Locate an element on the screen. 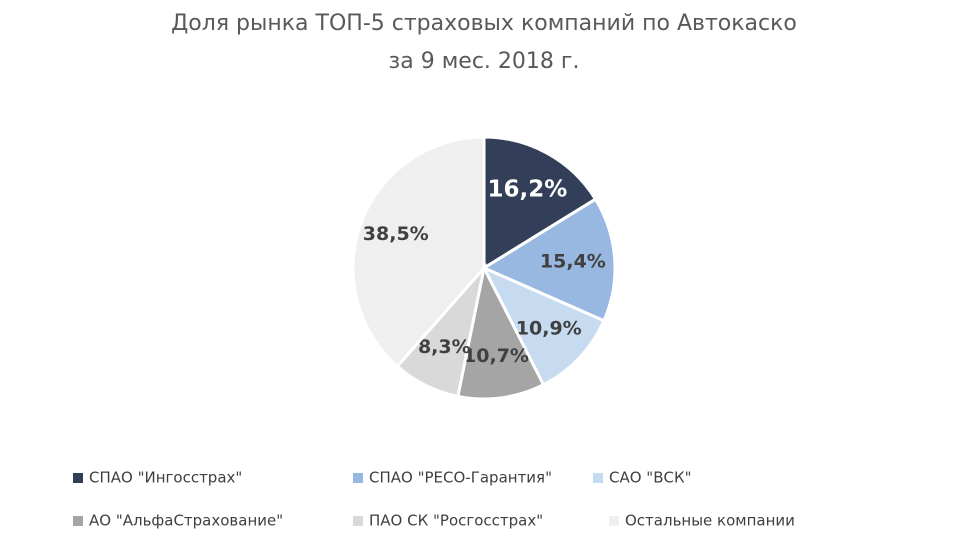 Image resolution: width=968 pixels, height=544 pixels. data-label: 10,9% is located at coordinates (549, 329).